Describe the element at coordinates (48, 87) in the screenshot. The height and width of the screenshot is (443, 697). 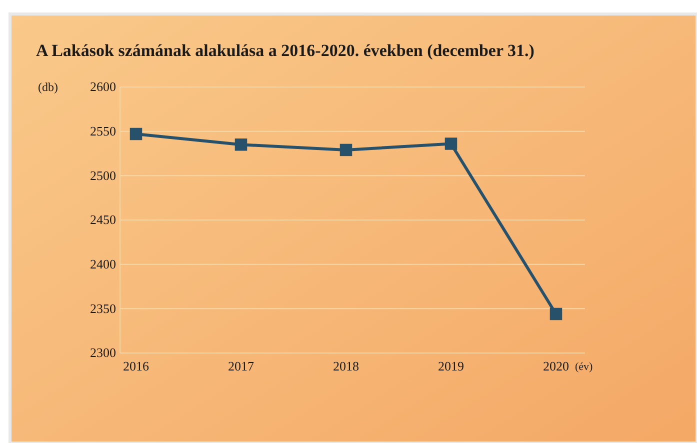
I see `y-axis-title: (db)` at that location.